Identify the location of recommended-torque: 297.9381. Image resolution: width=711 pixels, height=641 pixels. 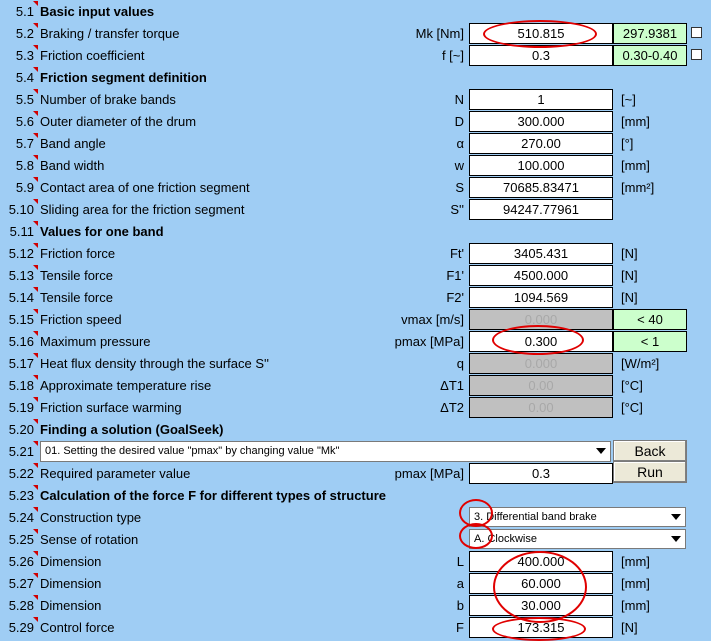
(650, 33).